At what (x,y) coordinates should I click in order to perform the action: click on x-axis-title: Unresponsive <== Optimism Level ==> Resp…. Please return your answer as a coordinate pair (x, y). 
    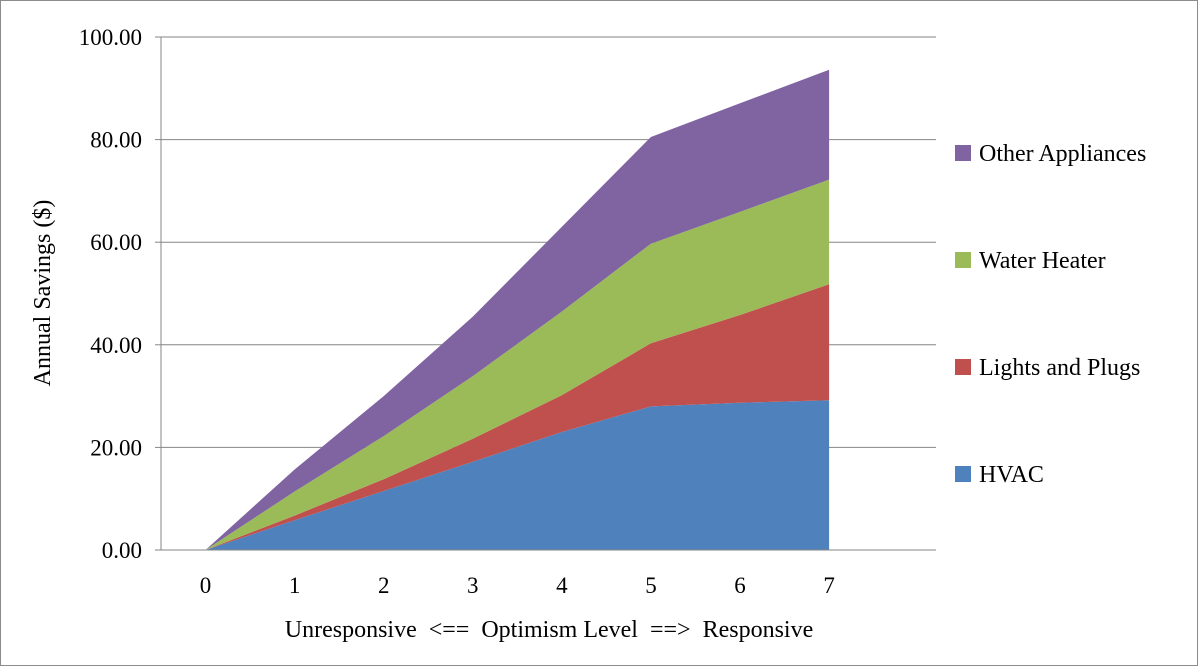
    Looking at the image, I should click on (549, 630).